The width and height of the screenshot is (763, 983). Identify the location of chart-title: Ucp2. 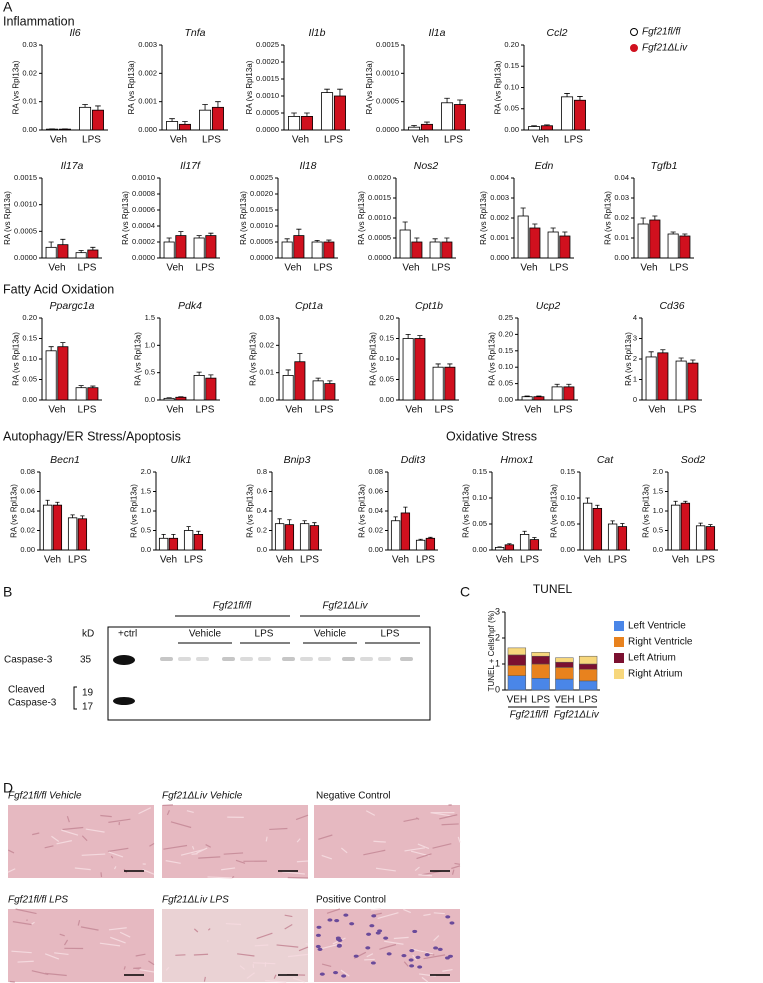
(548, 306).